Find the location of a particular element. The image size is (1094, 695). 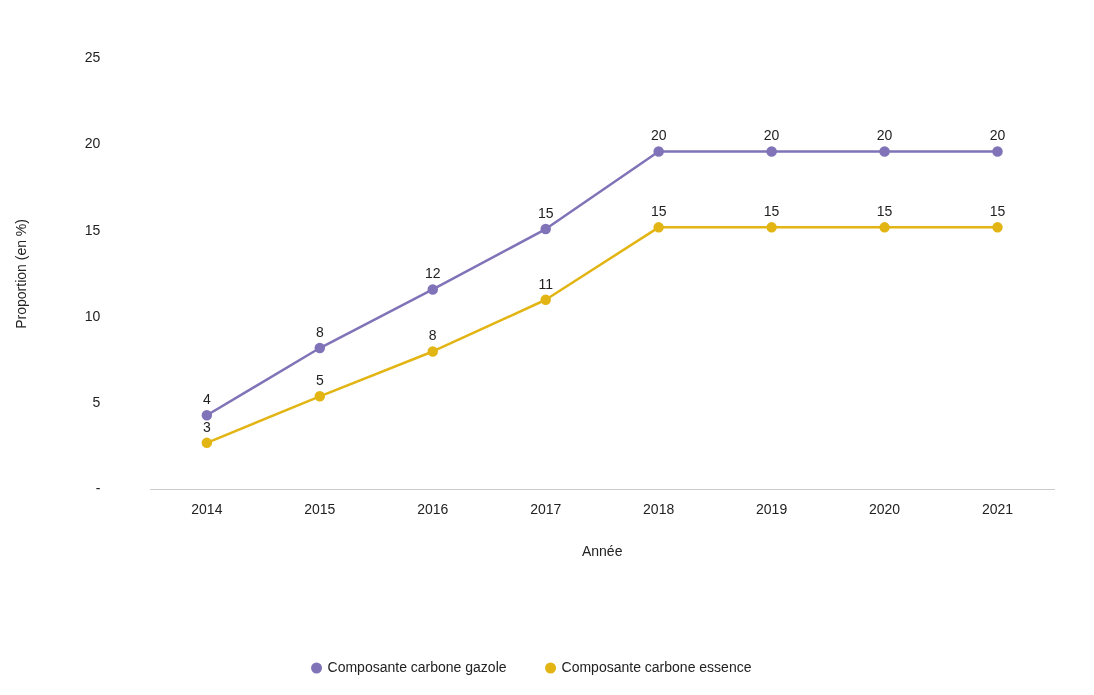

data-label: 5 is located at coordinates (319, 380).